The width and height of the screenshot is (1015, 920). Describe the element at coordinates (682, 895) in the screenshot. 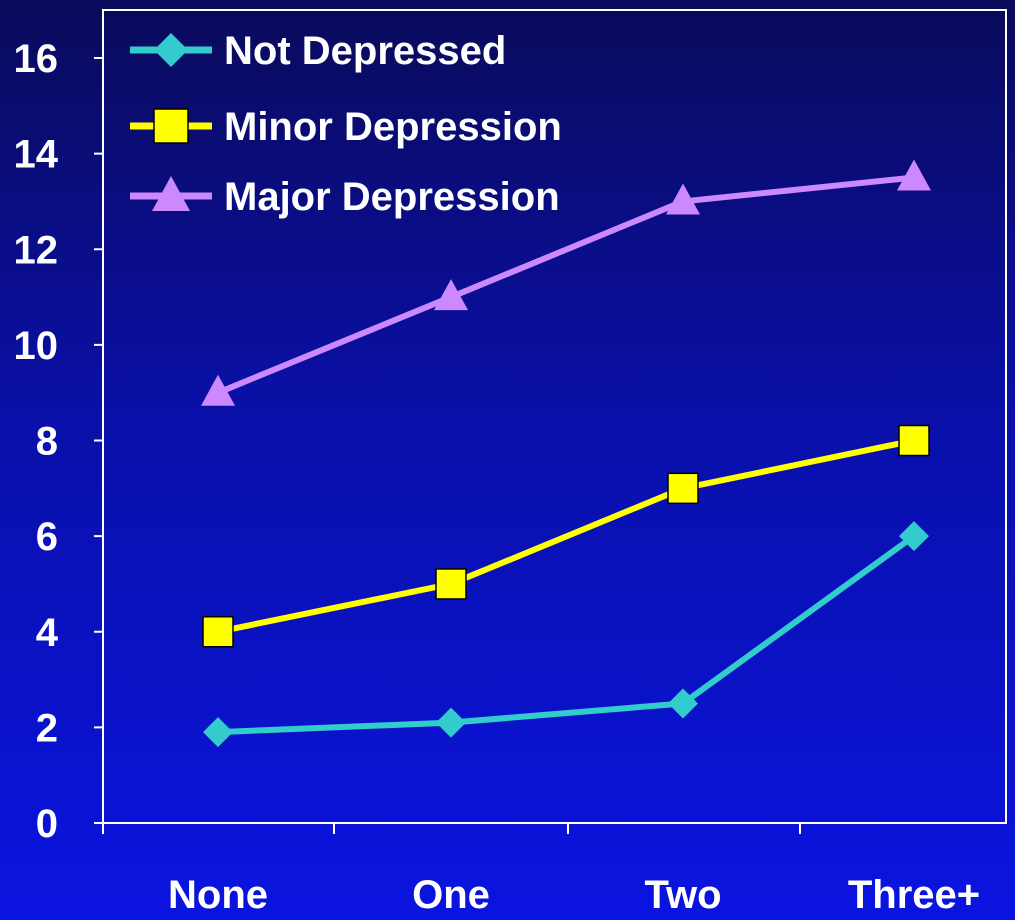

I see `x-tick-label: Two` at that location.